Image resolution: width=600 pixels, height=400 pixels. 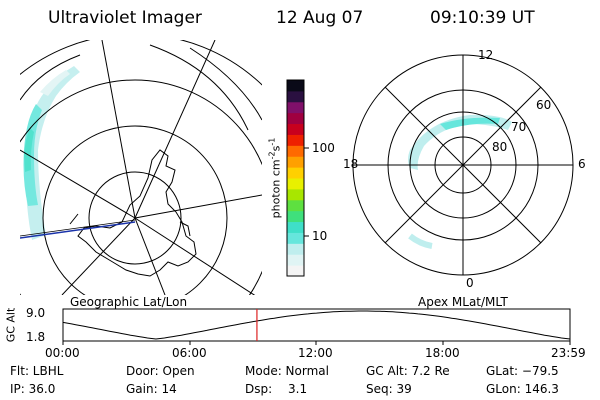 I want to click on mlt-label-0: 0, so click(x=470, y=283).